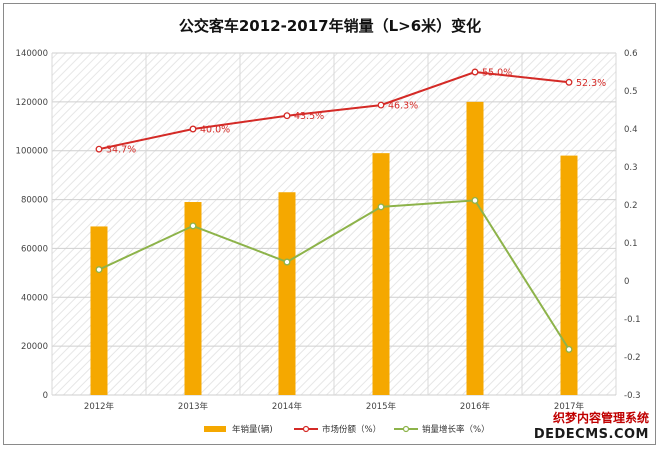 The image size is (661, 449). What do you see at coordinates (632, 320) in the screenshot?
I see `right-tick-label: -0.1` at bounding box center [632, 320].